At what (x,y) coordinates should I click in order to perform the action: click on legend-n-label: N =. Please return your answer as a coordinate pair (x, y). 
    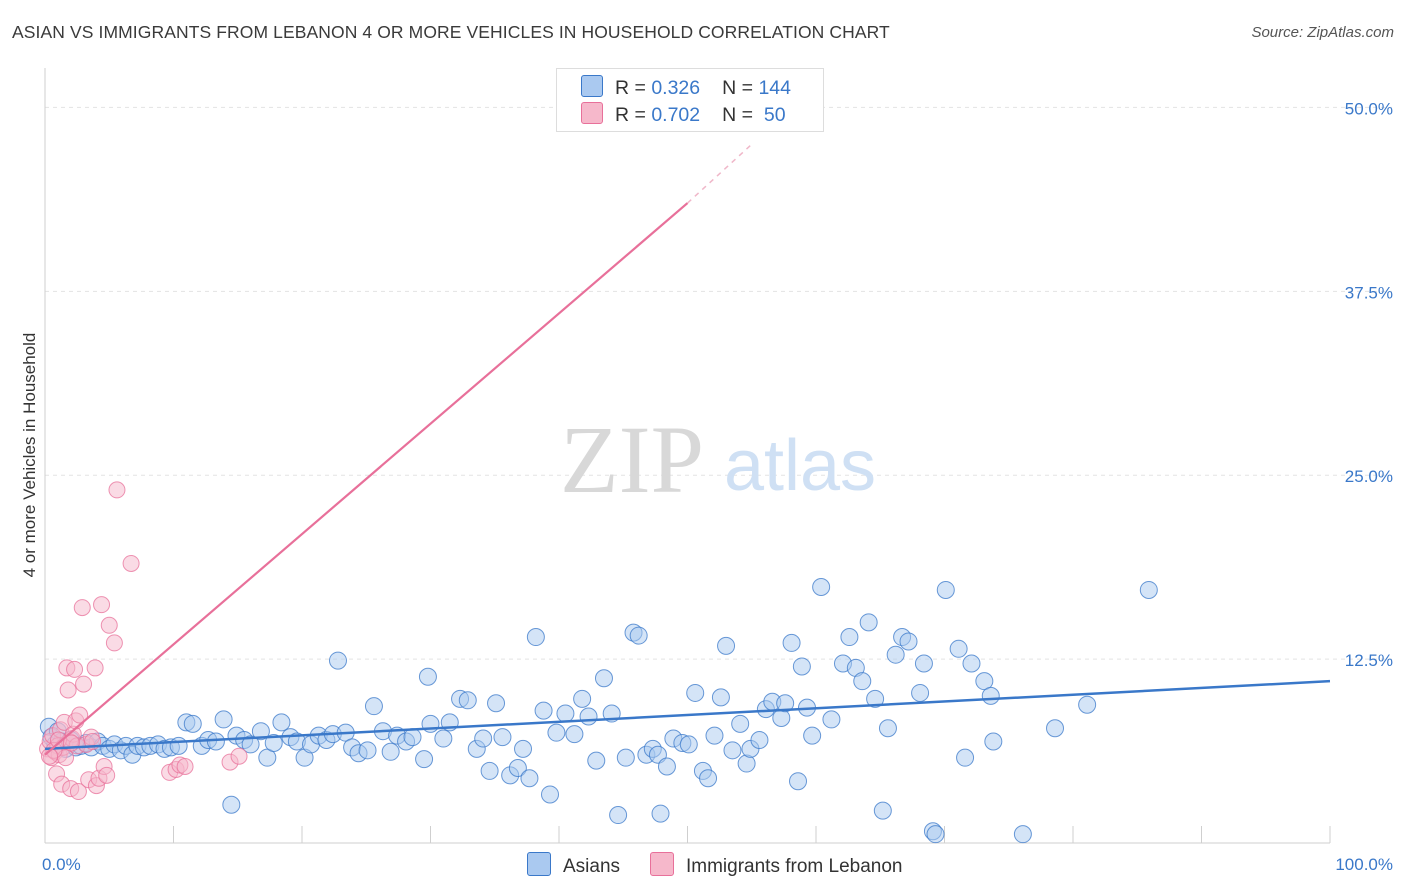
    Looking at the image, I should click on (740, 88).